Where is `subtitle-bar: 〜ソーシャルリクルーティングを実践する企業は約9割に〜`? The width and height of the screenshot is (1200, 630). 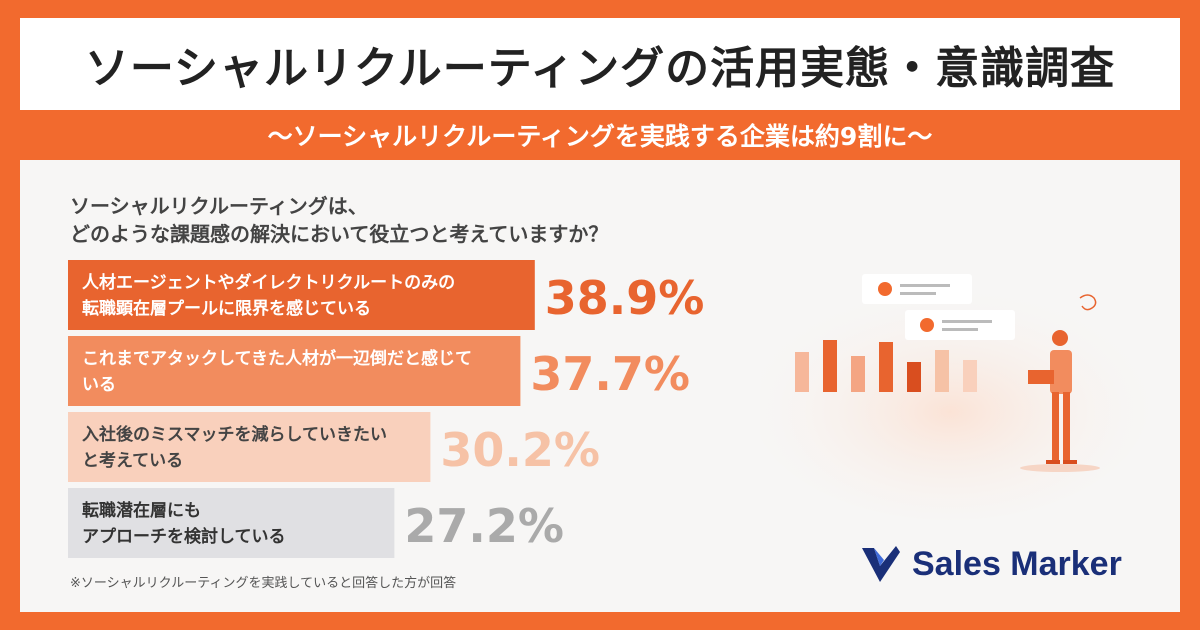 subtitle-bar: 〜ソーシャルリクルーティングを実践する企業は約9割に〜 is located at coordinates (600, 135).